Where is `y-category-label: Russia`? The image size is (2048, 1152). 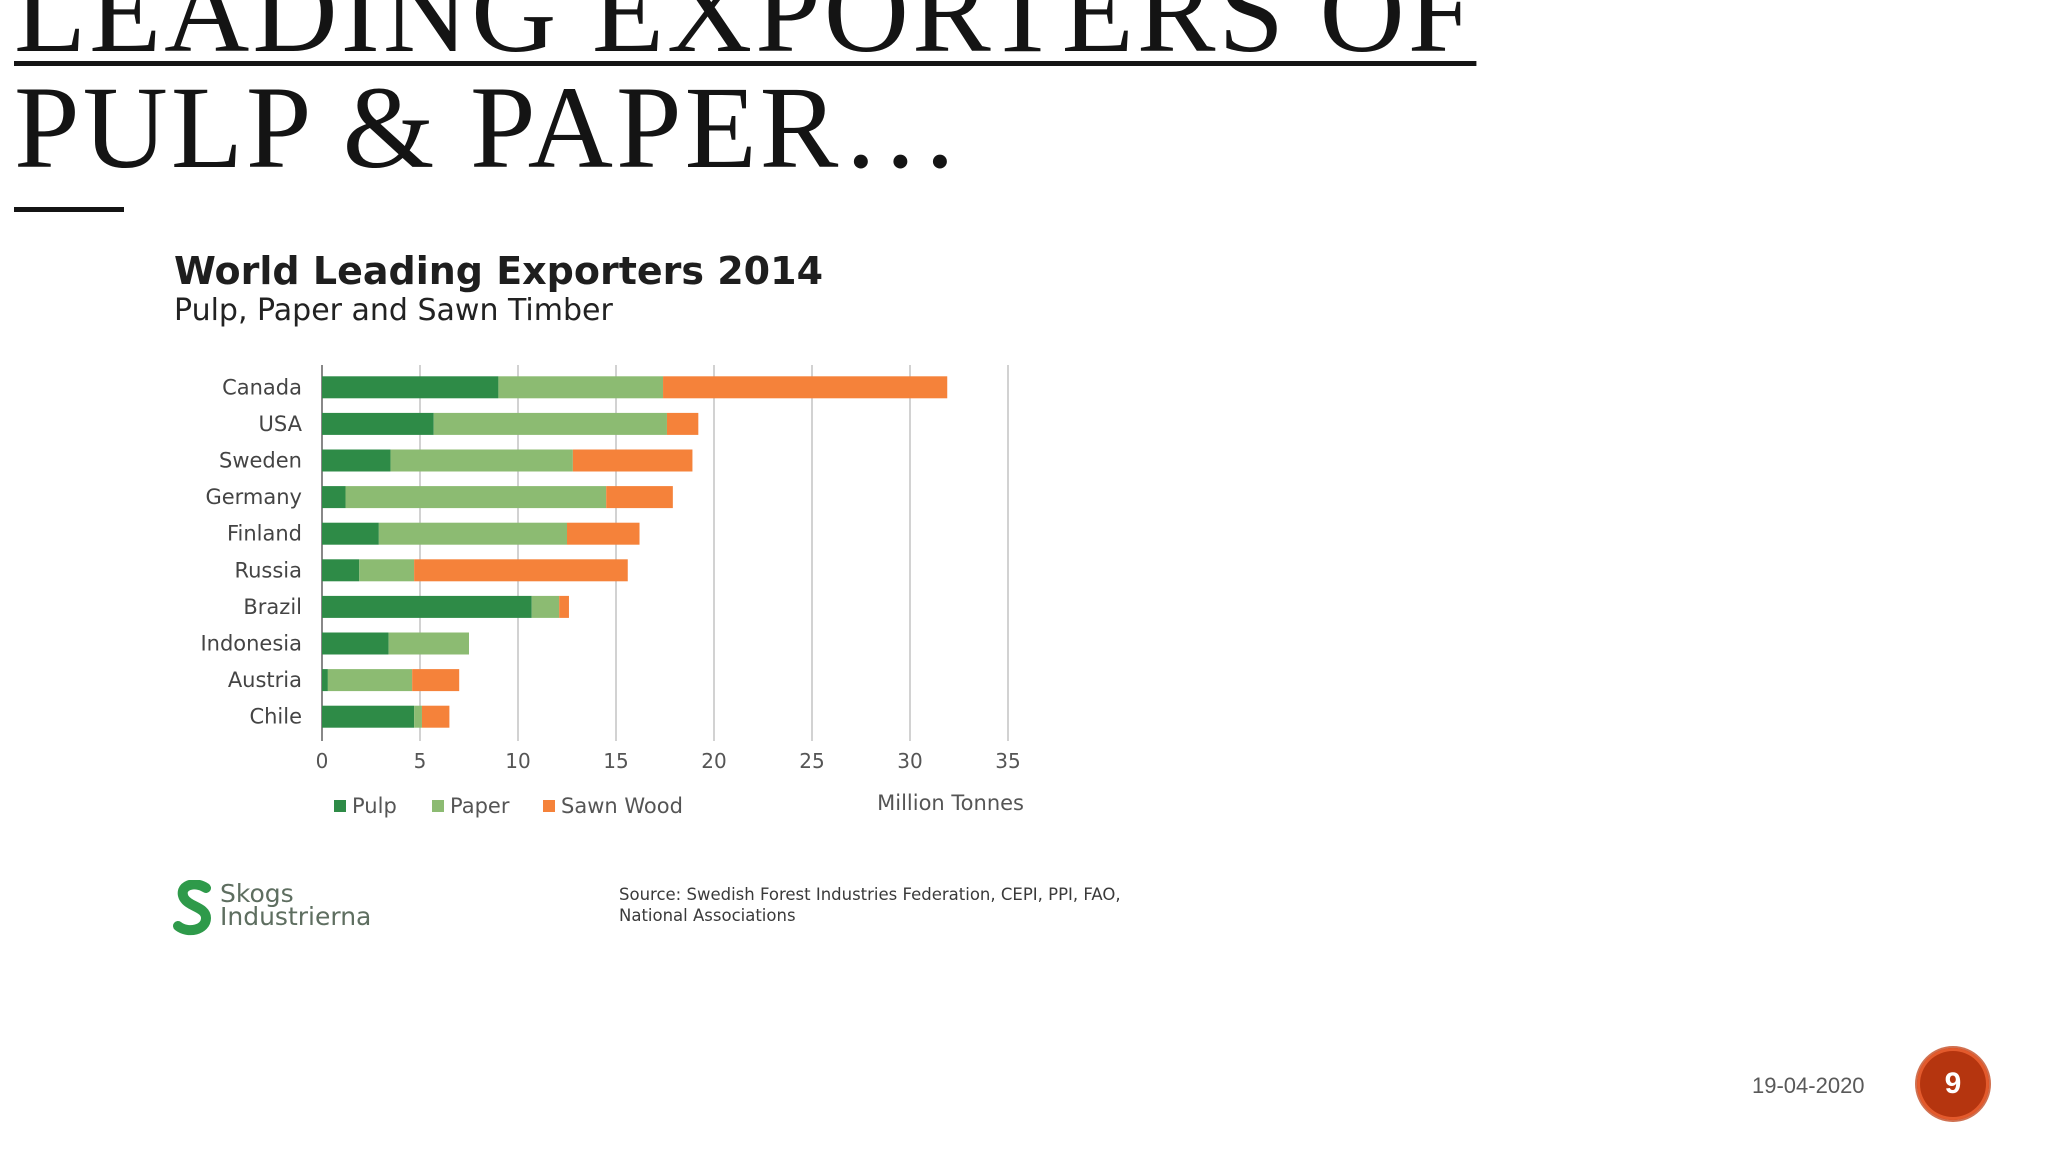 y-category-label: Russia is located at coordinates (268, 570).